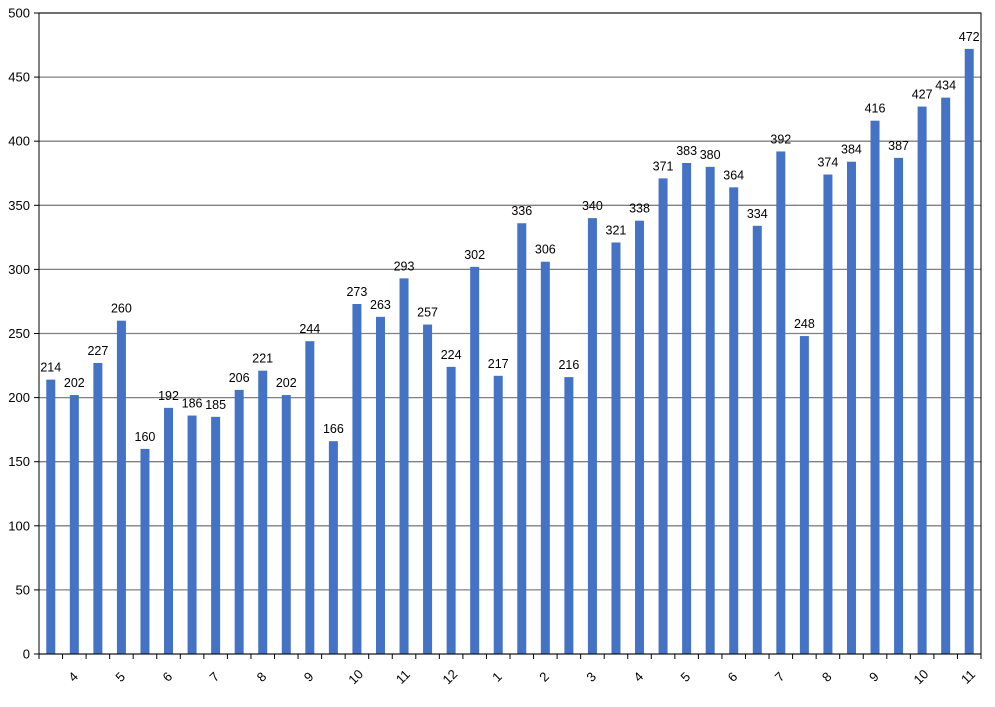 This screenshot has height=707, width=995. What do you see at coordinates (710, 155) in the screenshot?
I see `data-label: 380` at bounding box center [710, 155].